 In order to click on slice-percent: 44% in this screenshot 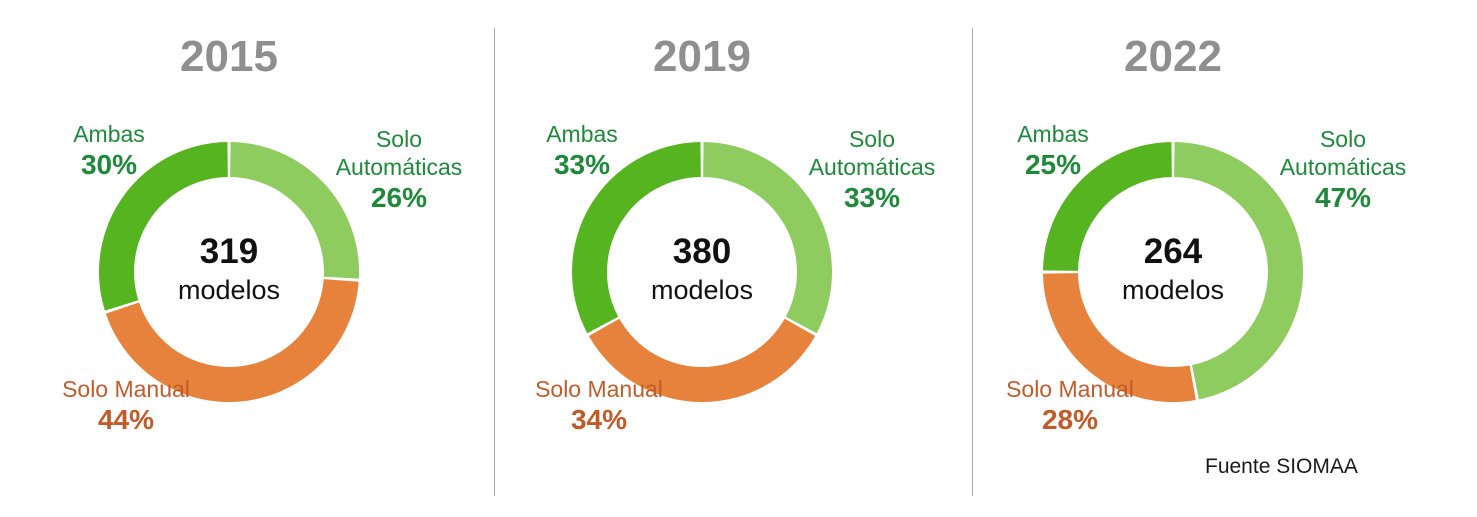, I will do `click(126, 419)`.